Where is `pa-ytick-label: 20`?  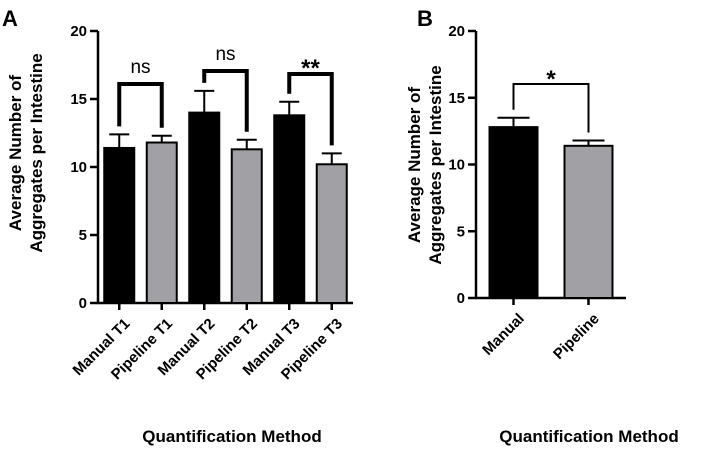
pa-ytick-label: 20 is located at coordinates (78, 31).